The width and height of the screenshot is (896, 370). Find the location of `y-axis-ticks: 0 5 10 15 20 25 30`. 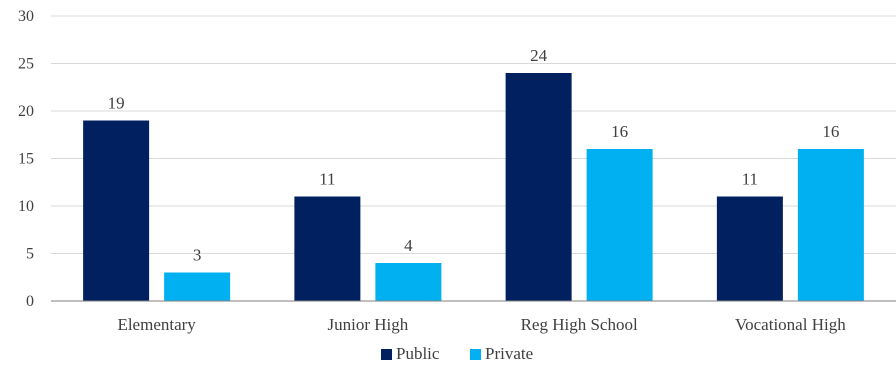

y-axis-ticks: 0 5 10 15 20 25 30 is located at coordinates (26, 159).